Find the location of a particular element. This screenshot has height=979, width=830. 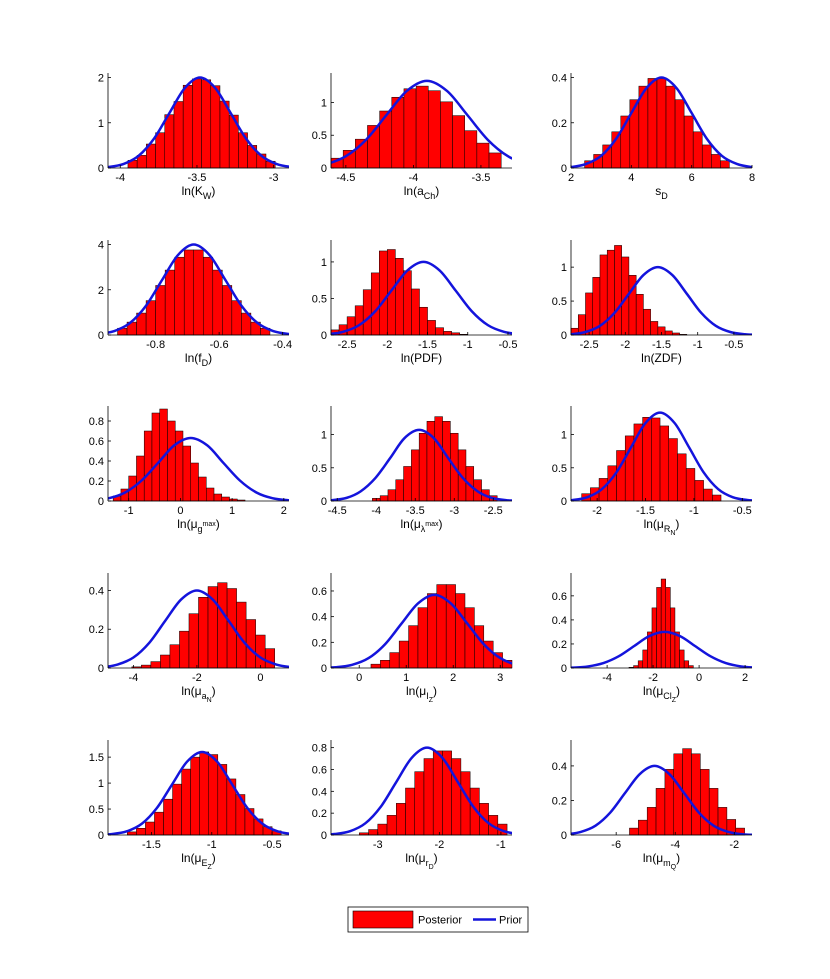

x-axis-label-part: r is located at coordinates (427, 863).